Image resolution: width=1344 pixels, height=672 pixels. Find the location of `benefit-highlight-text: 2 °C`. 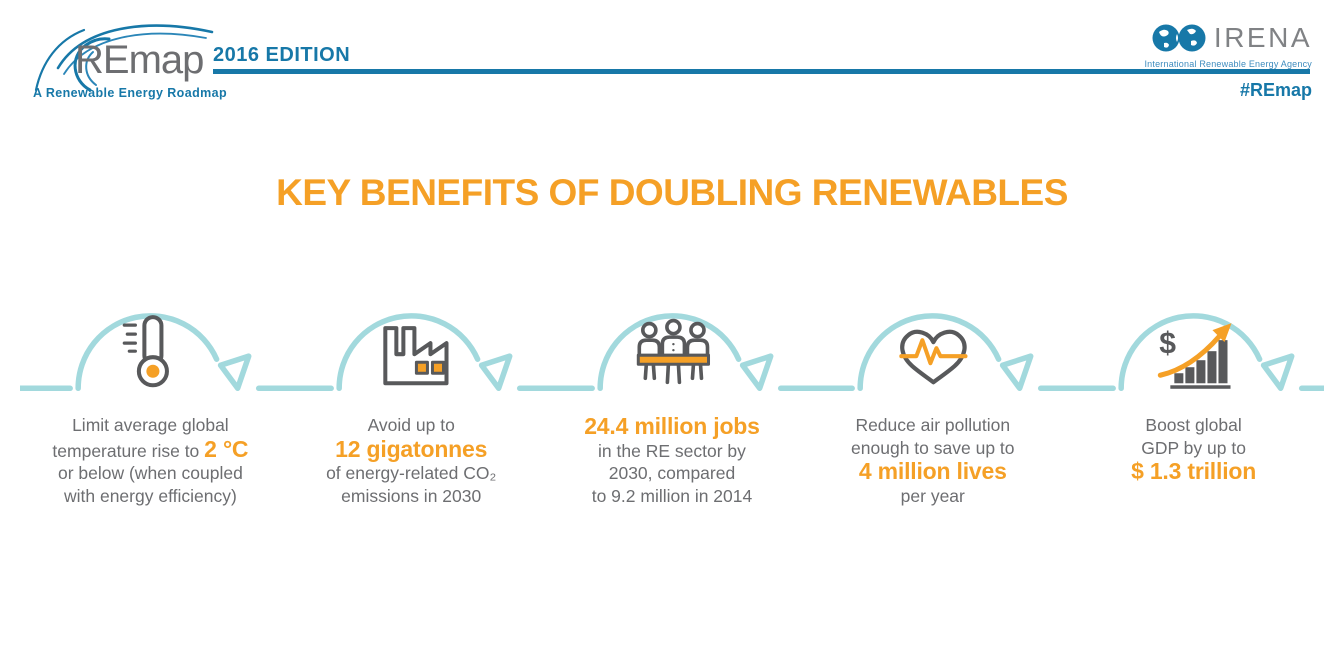

benefit-highlight-text: 2 °C is located at coordinates (226, 448).